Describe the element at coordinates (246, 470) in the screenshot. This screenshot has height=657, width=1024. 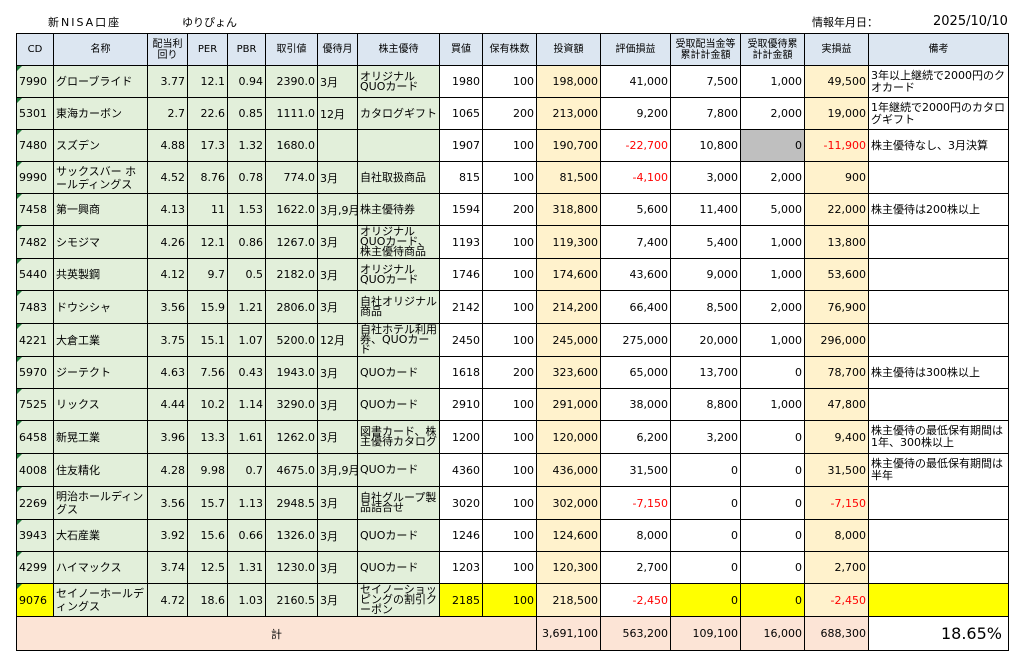
I see `cell-pbr: 0.7` at that location.